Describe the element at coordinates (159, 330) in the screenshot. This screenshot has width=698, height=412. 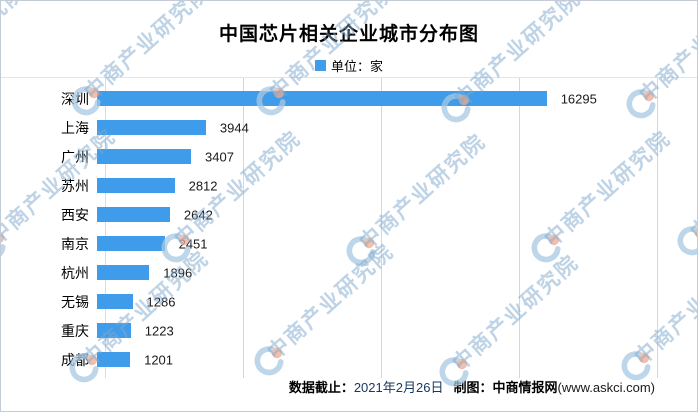
I see `value-label: 1223` at that location.